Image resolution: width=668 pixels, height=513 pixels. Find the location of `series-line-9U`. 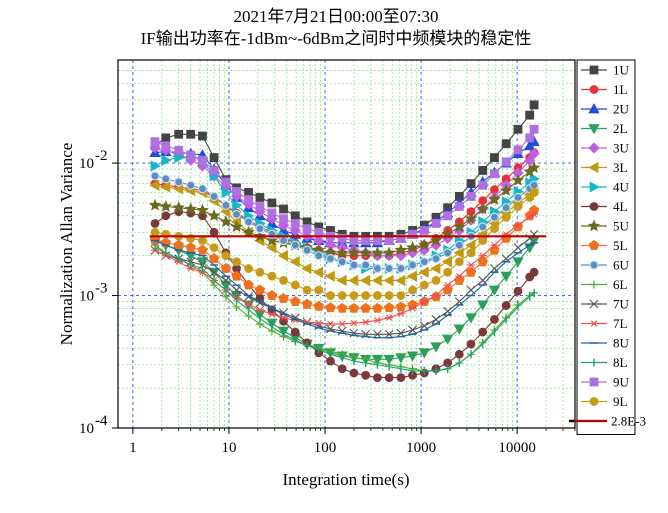

series-line-9U is located at coordinates (344, 185).